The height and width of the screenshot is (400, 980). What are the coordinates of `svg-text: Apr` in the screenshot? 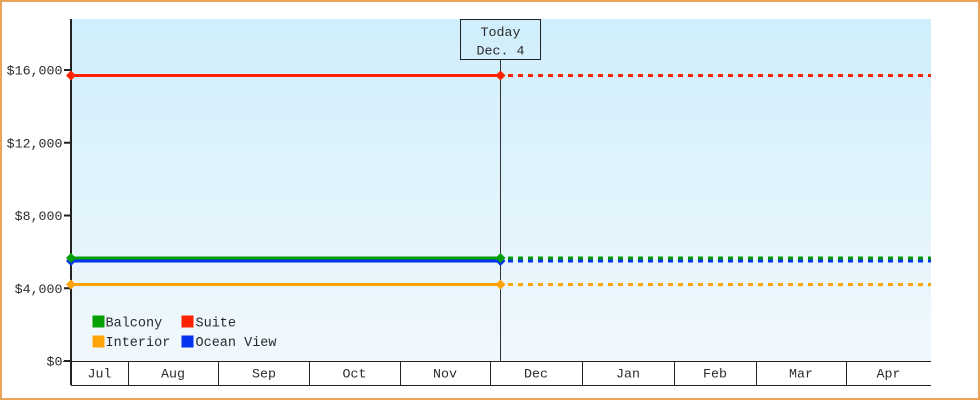 It's located at (889, 374).